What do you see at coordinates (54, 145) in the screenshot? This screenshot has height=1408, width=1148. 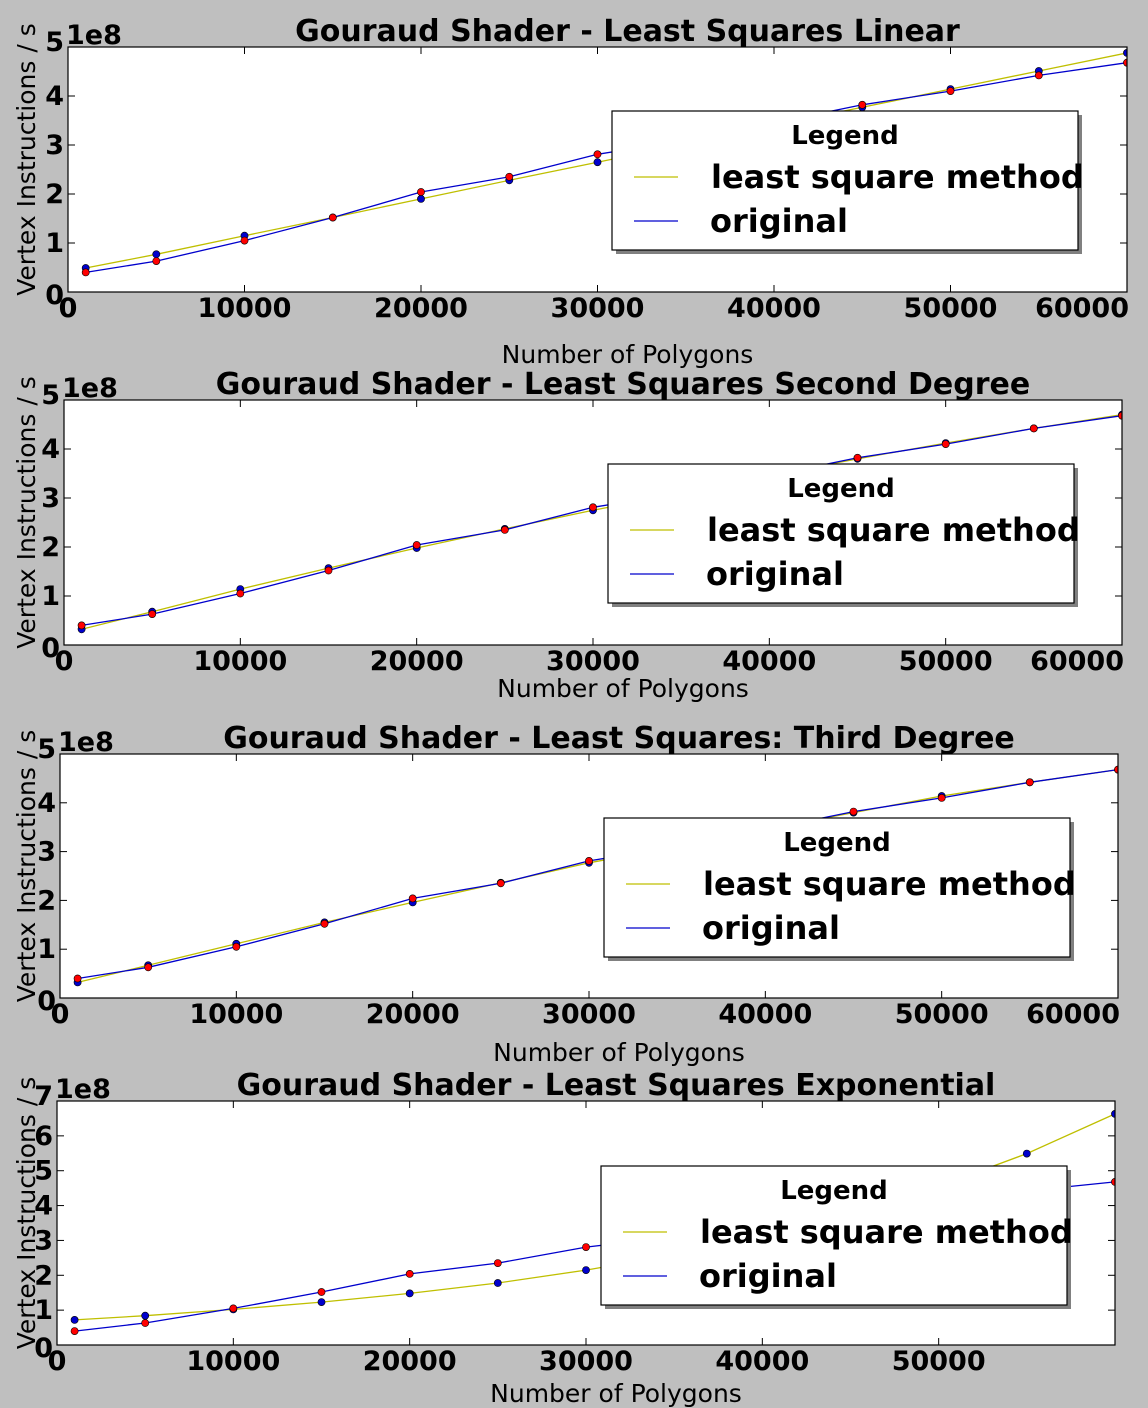 I see `y-tick-label: 3` at bounding box center [54, 145].